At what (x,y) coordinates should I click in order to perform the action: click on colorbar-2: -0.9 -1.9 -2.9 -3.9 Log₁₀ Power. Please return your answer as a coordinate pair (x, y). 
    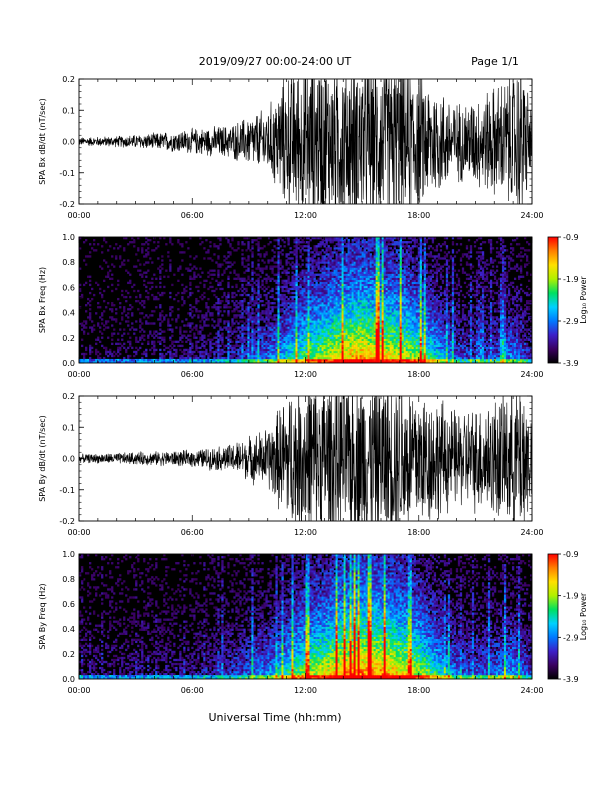
    Looking at the image, I should click on (567, 300).